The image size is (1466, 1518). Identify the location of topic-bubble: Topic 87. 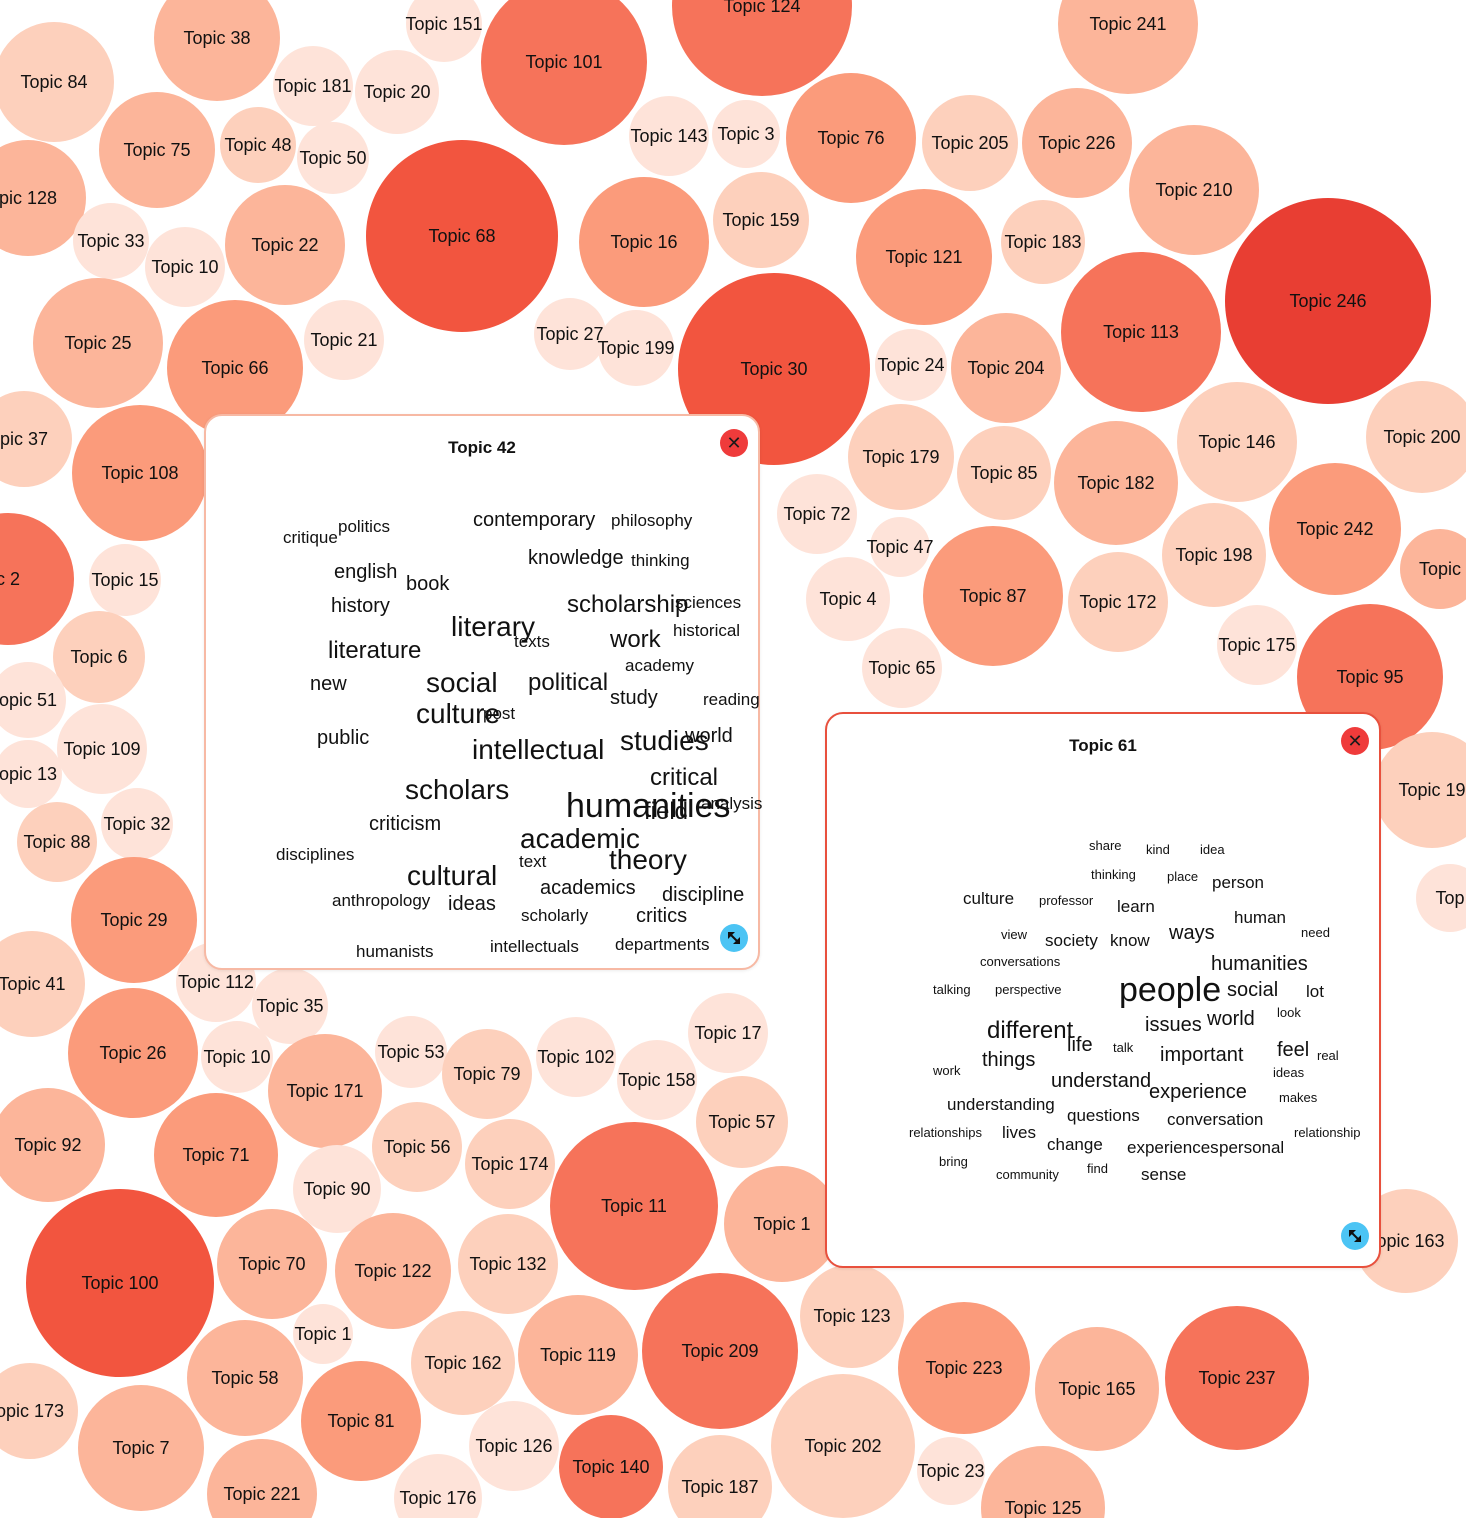
(993, 596).